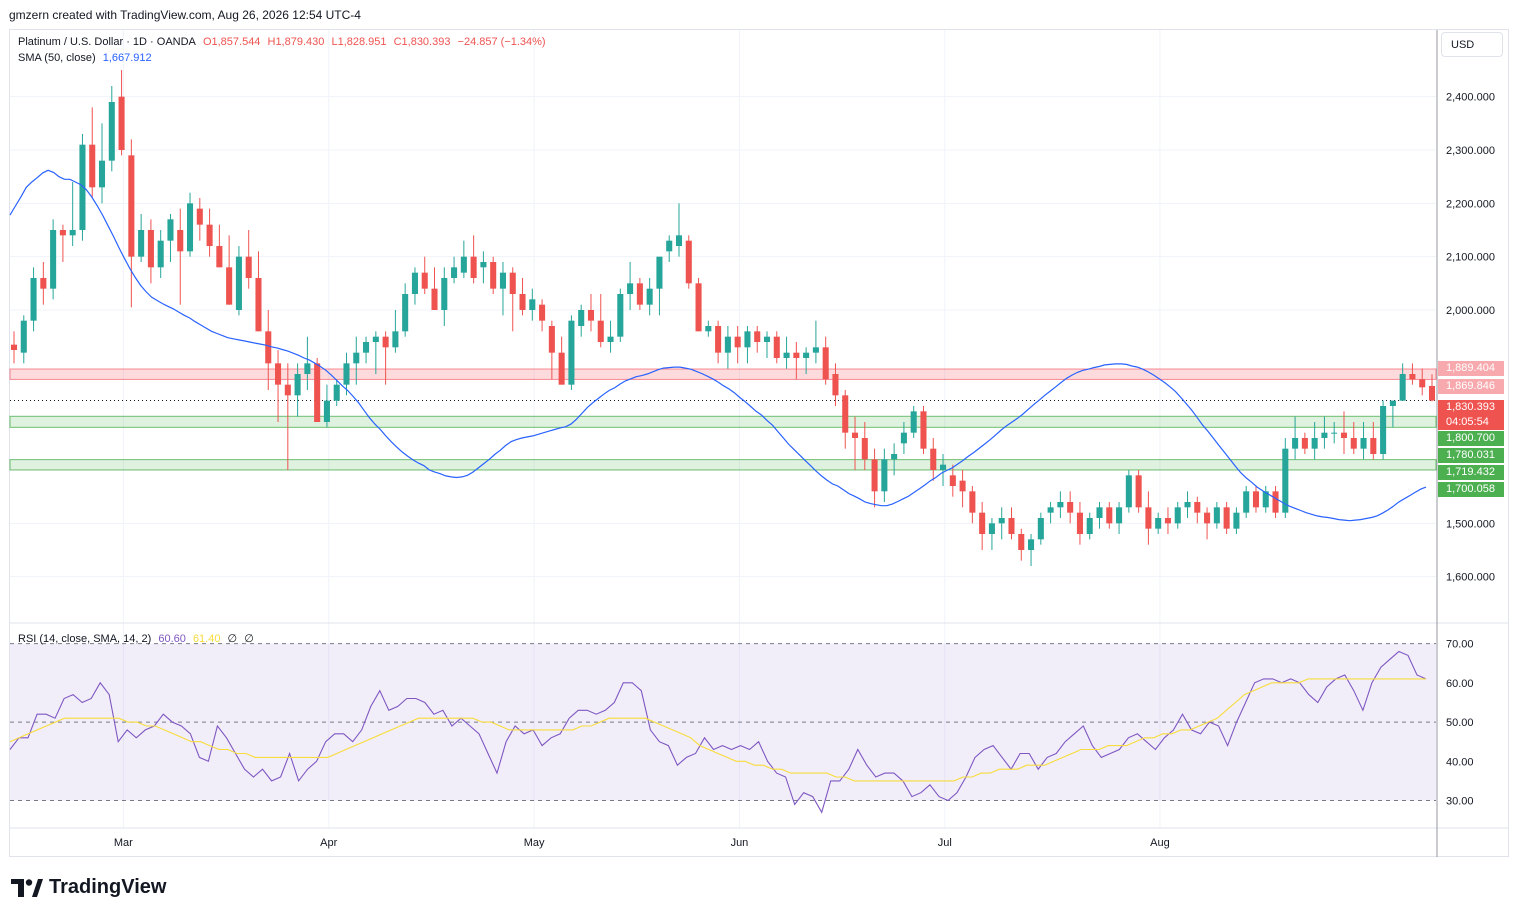  I want to click on support-4-tag: 1,700.058, so click(1471, 489).